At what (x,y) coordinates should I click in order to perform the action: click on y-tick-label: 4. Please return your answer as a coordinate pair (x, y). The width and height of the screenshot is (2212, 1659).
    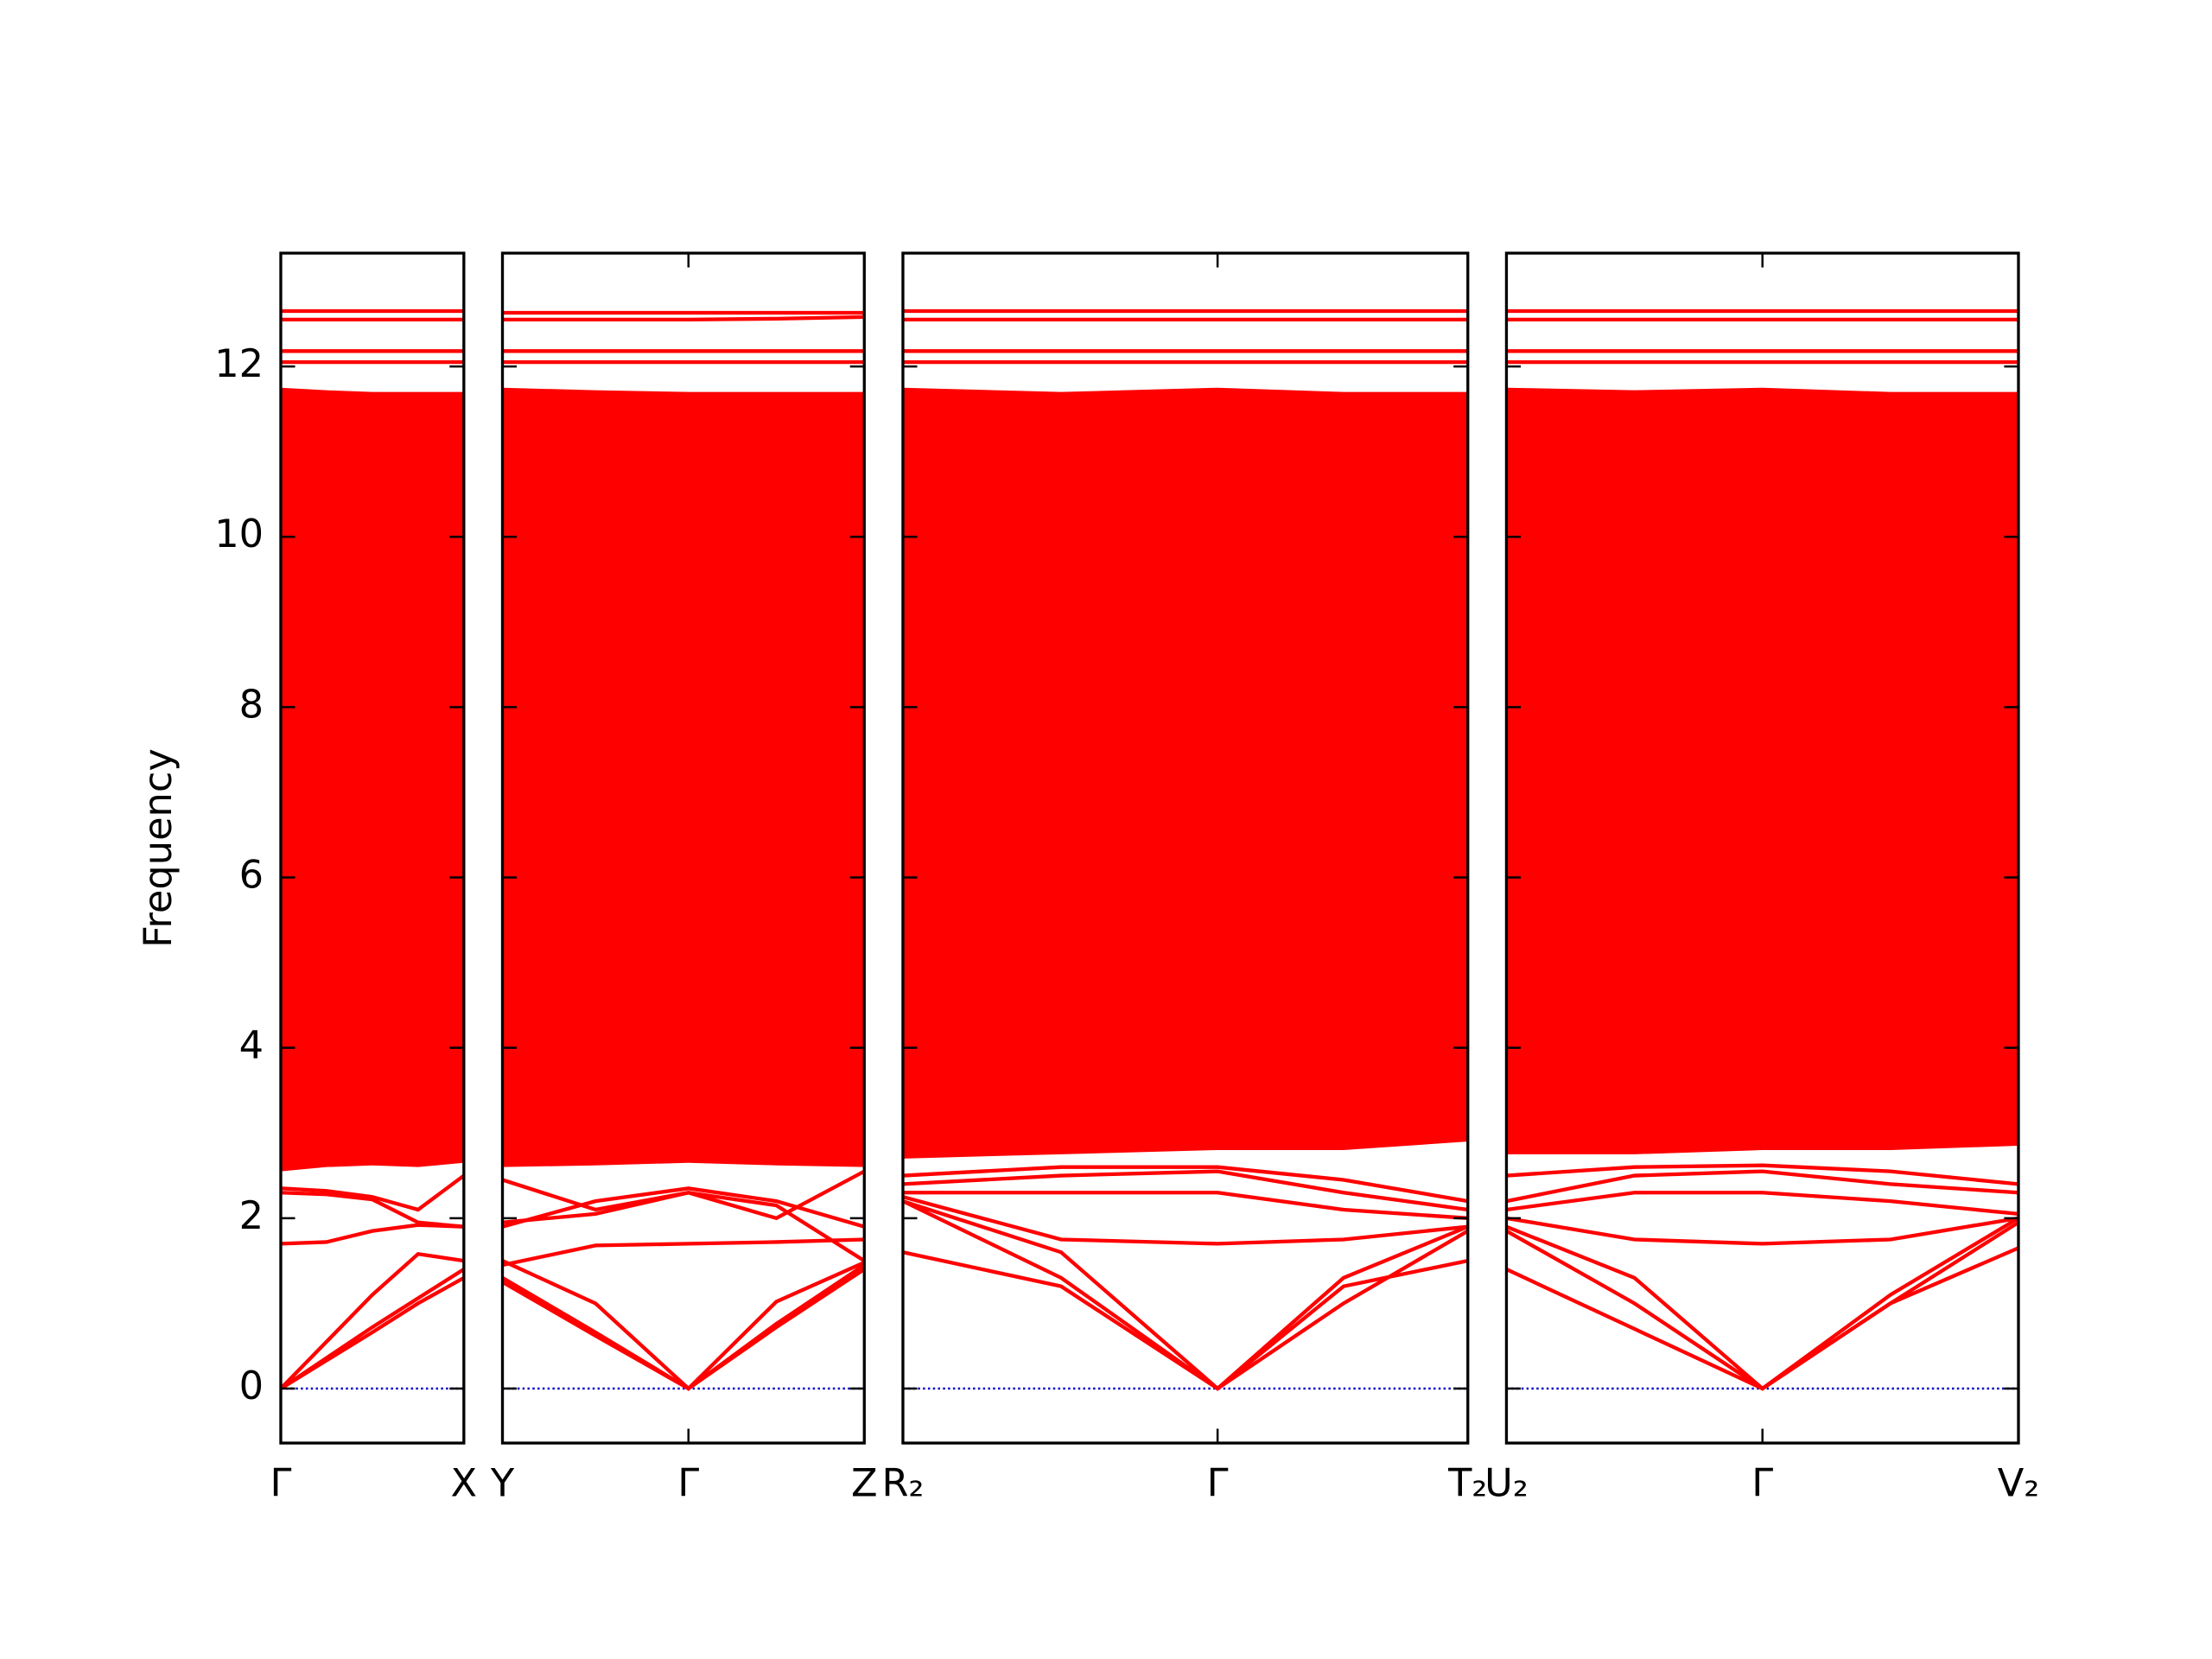
    Looking at the image, I should click on (251, 1045).